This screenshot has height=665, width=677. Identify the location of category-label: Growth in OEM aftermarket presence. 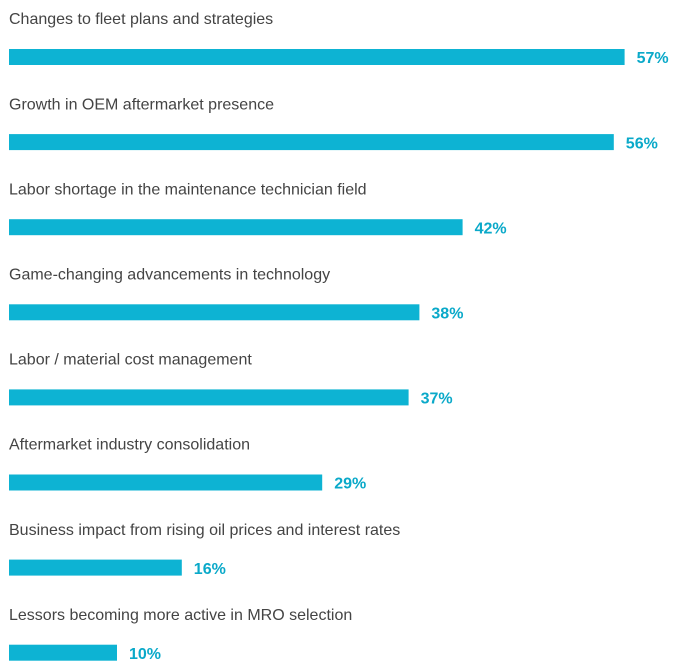
(141, 104).